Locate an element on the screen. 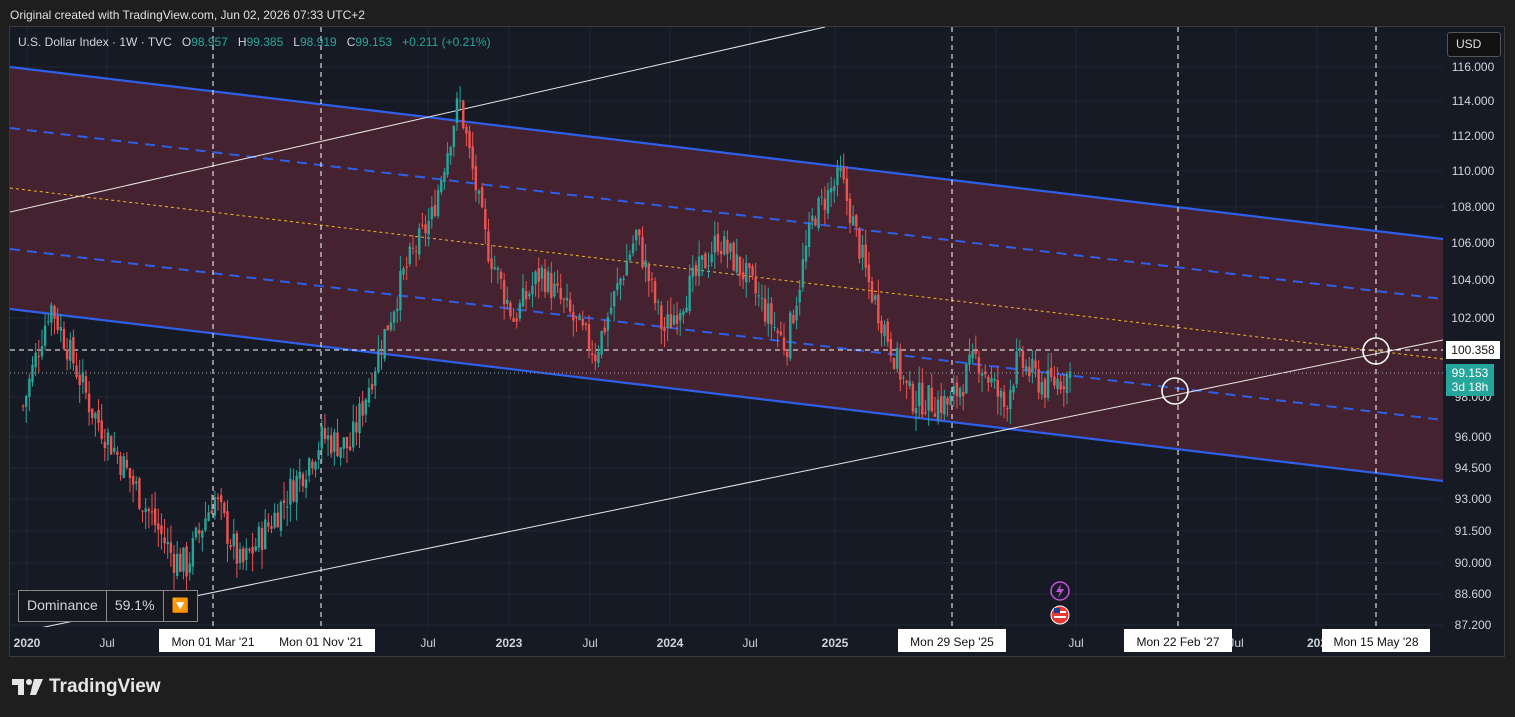 This screenshot has width=1515, height=717. y-tick-label: 114.000 is located at coordinates (1473, 101).